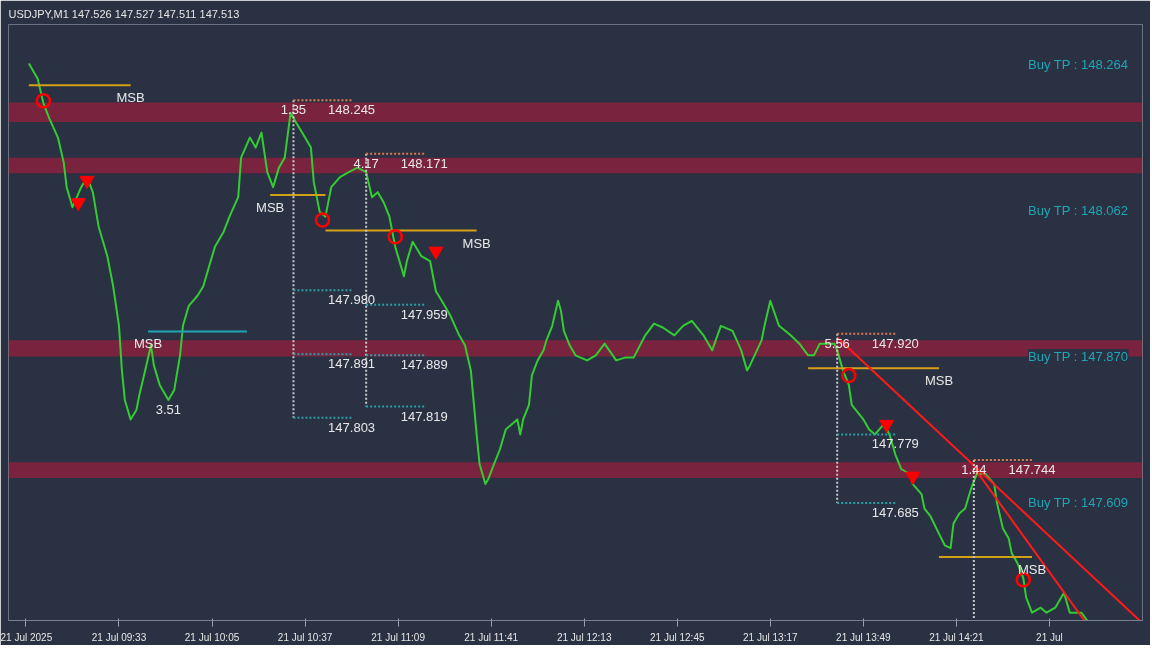  Describe the element at coordinates (864, 637) in the screenshot. I see `x-tick-label: 21 Jul 13:49` at that location.